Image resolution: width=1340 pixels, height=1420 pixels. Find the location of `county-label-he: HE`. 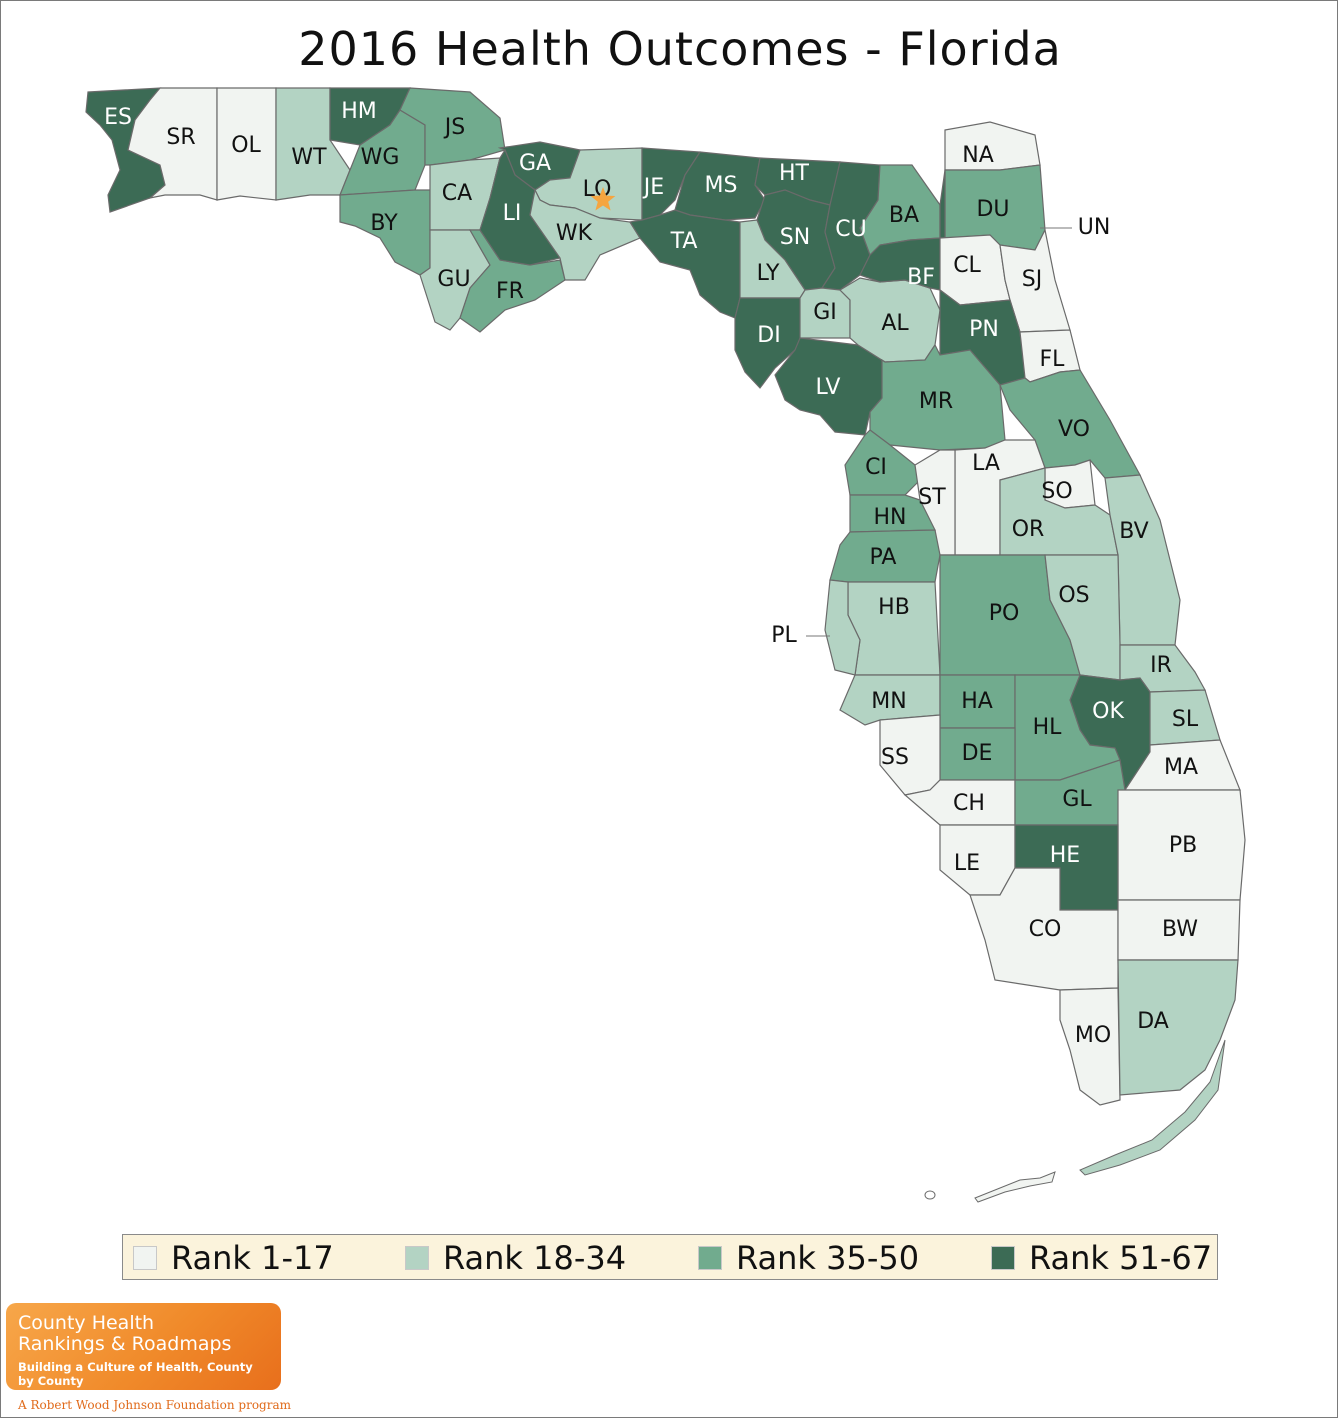

county-label-he: HE is located at coordinates (1065, 855).